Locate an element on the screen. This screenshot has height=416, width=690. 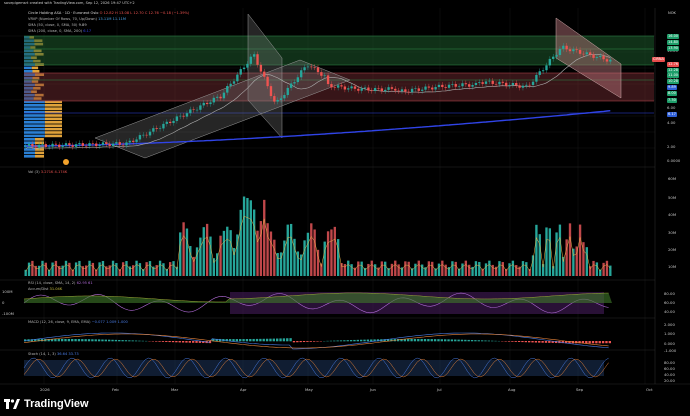
logo-text: TradingView is located at coordinates (56, 404).